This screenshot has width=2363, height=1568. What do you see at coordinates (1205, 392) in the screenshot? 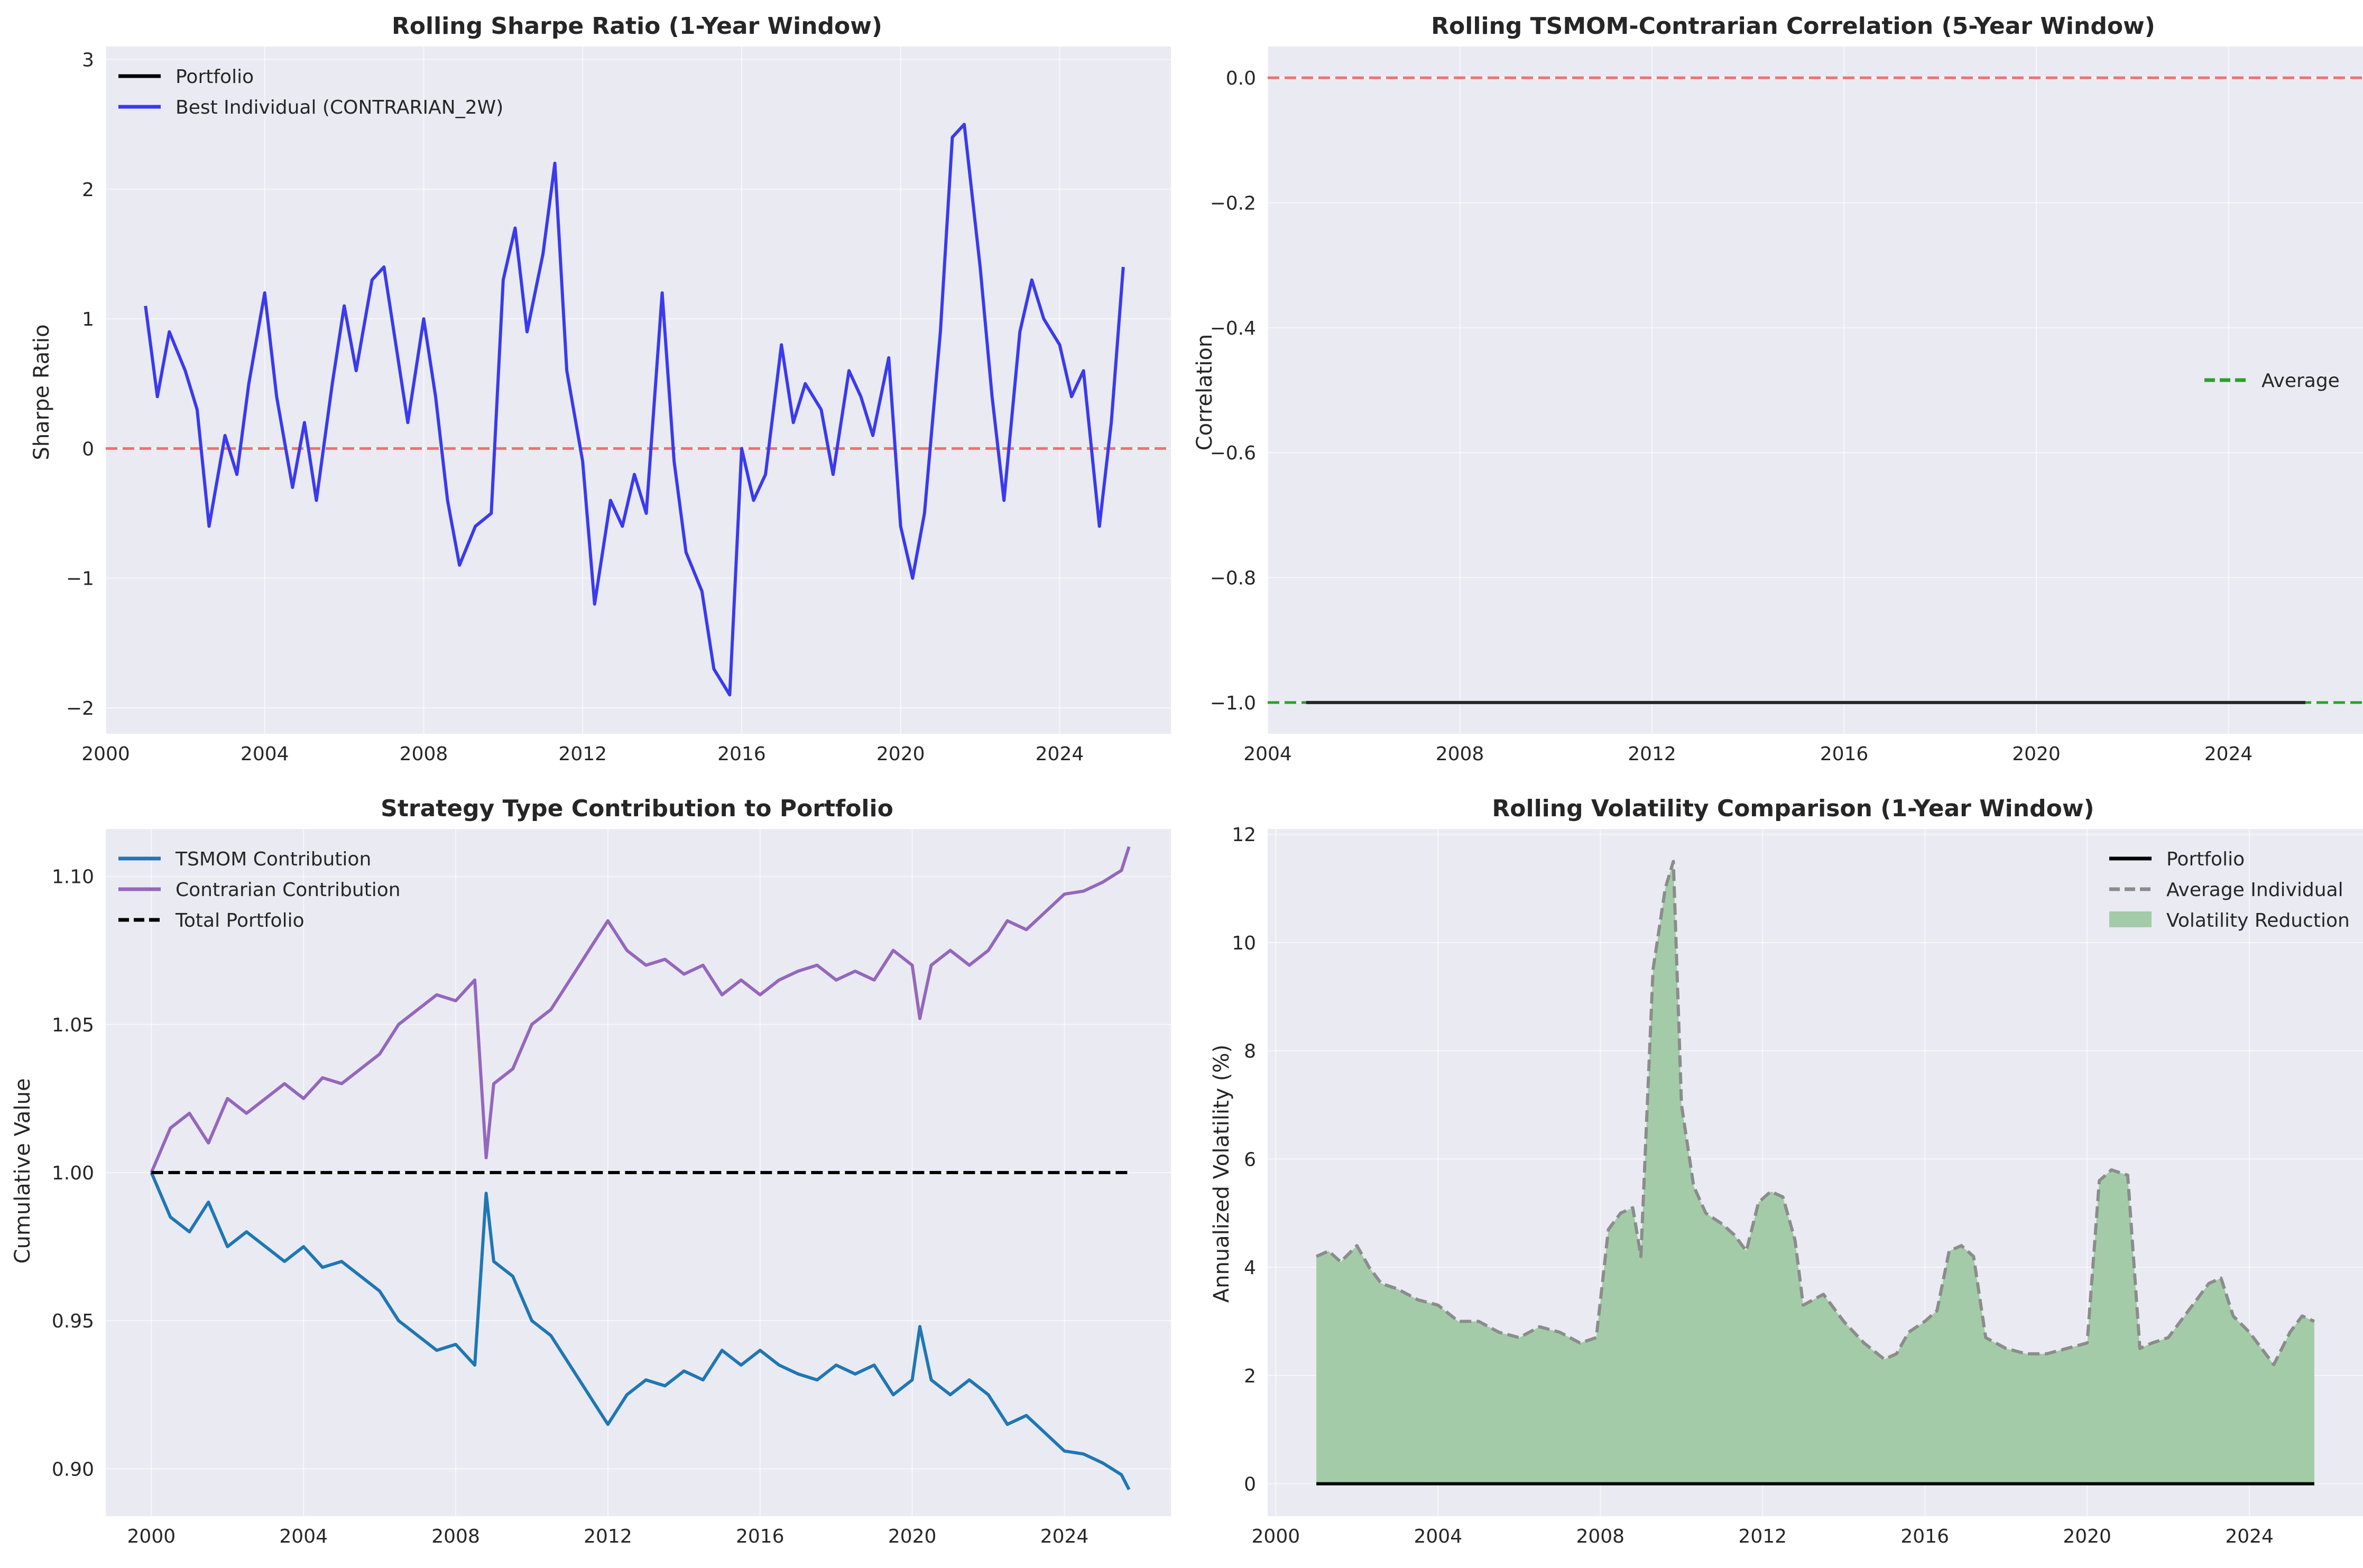
I see `y-axis-label: Correlation` at bounding box center [1205, 392].